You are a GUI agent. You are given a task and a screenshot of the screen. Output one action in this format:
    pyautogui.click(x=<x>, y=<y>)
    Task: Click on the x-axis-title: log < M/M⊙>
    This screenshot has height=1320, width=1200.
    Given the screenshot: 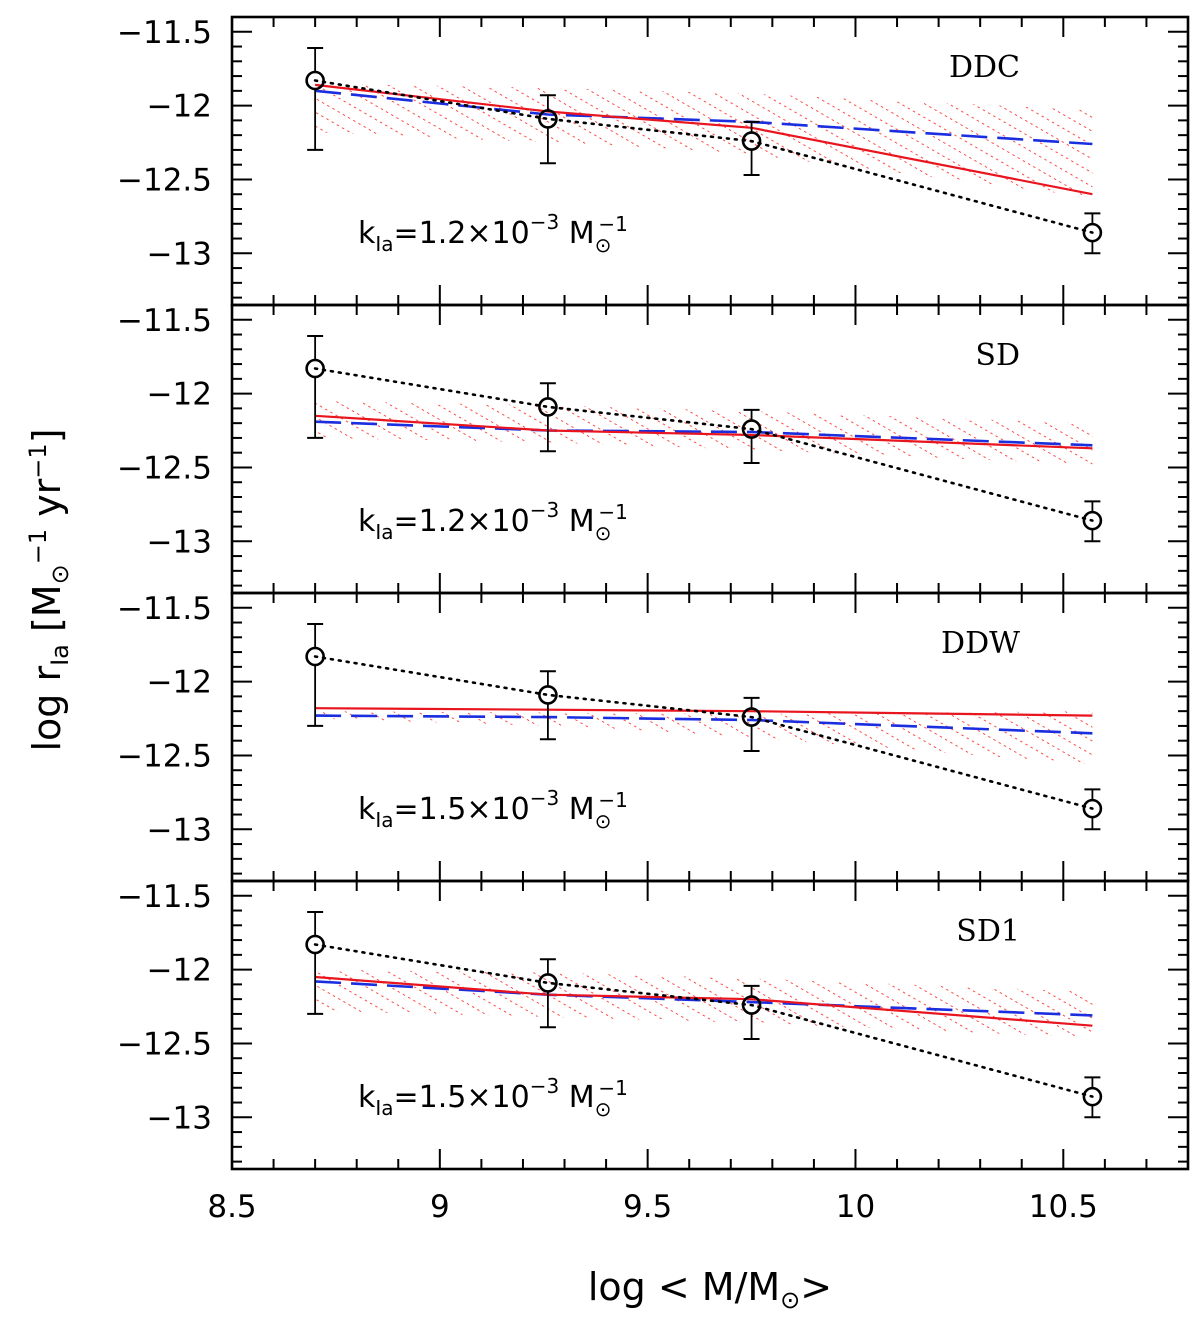 What is the action you would take?
    pyautogui.click(x=710, y=1289)
    